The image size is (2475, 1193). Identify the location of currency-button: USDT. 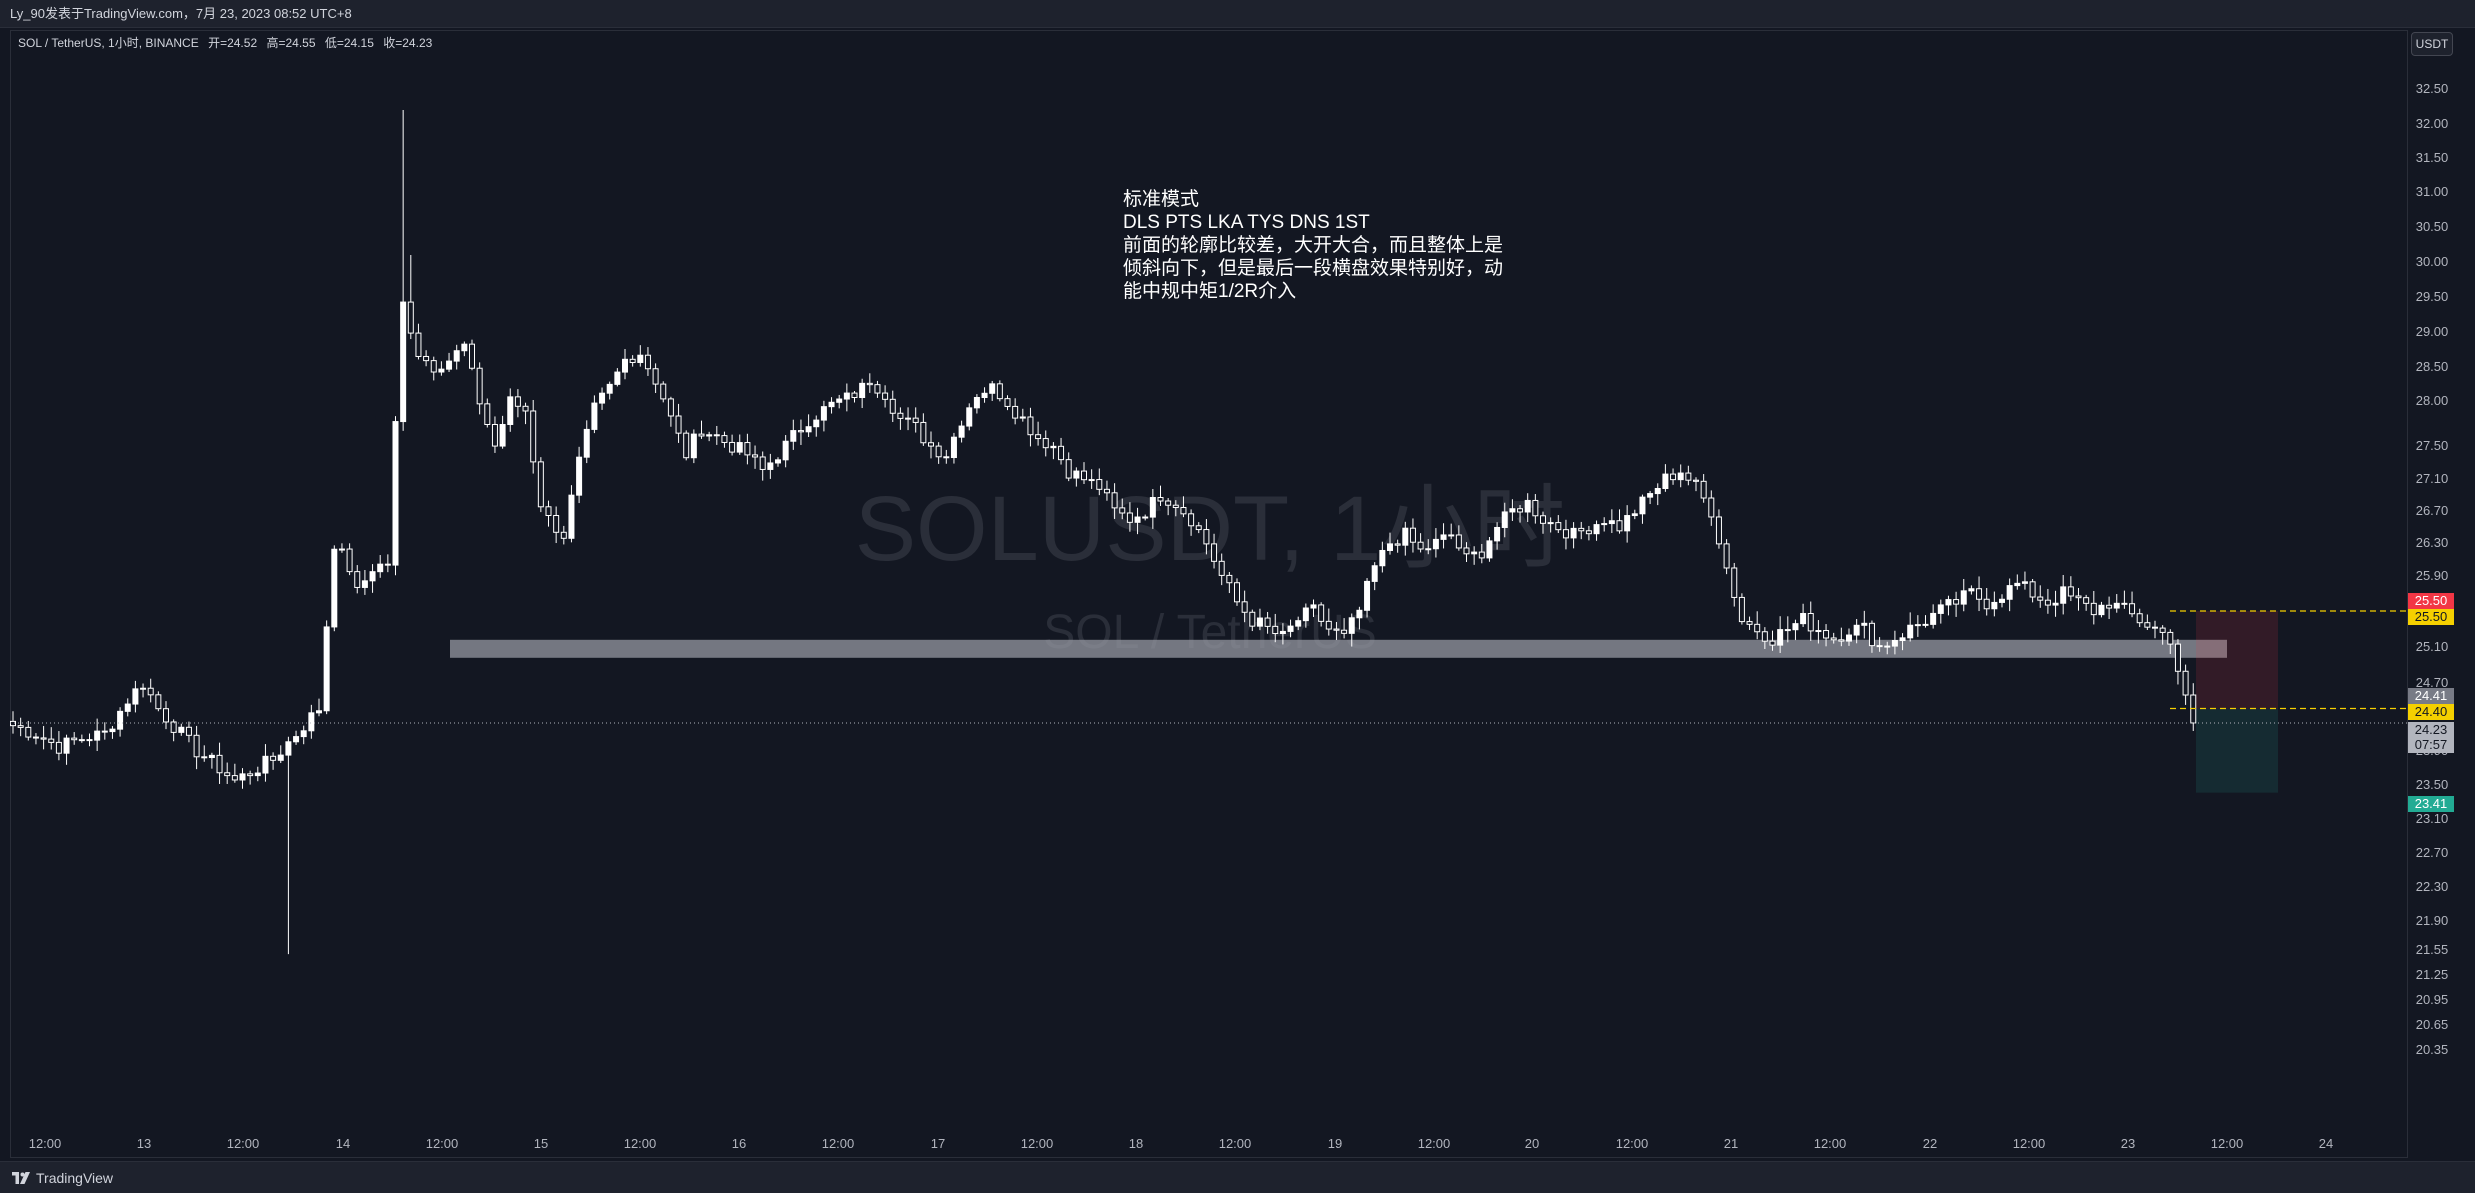
(2432, 44).